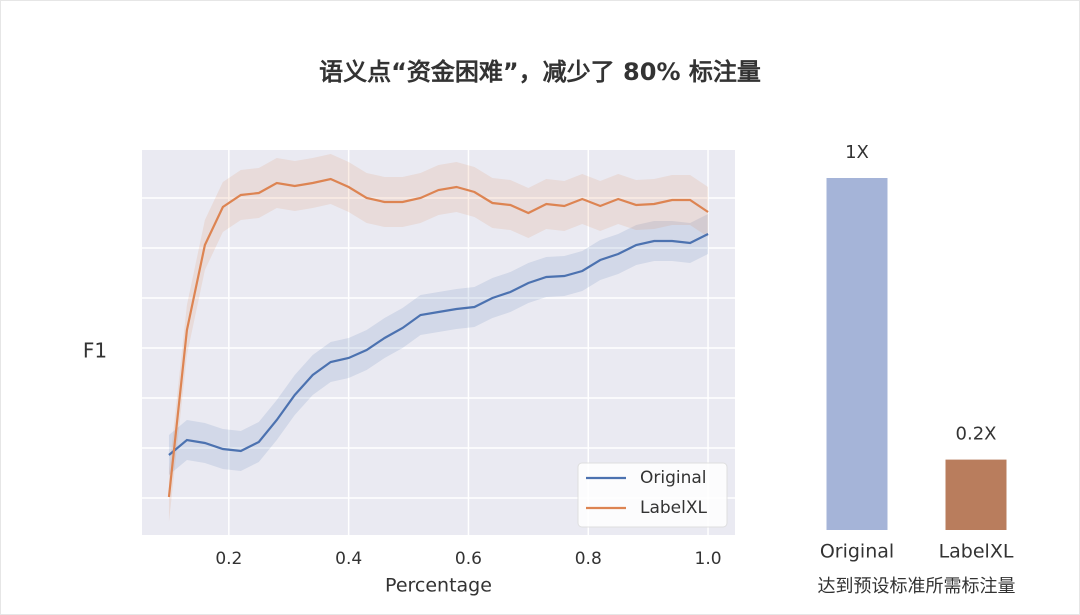 This screenshot has height=615, width=1080. What do you see at coordinates (976, 552) in the screenshot?
I see `x-tick-label: LabelXL` at bounding box center [976, 552].